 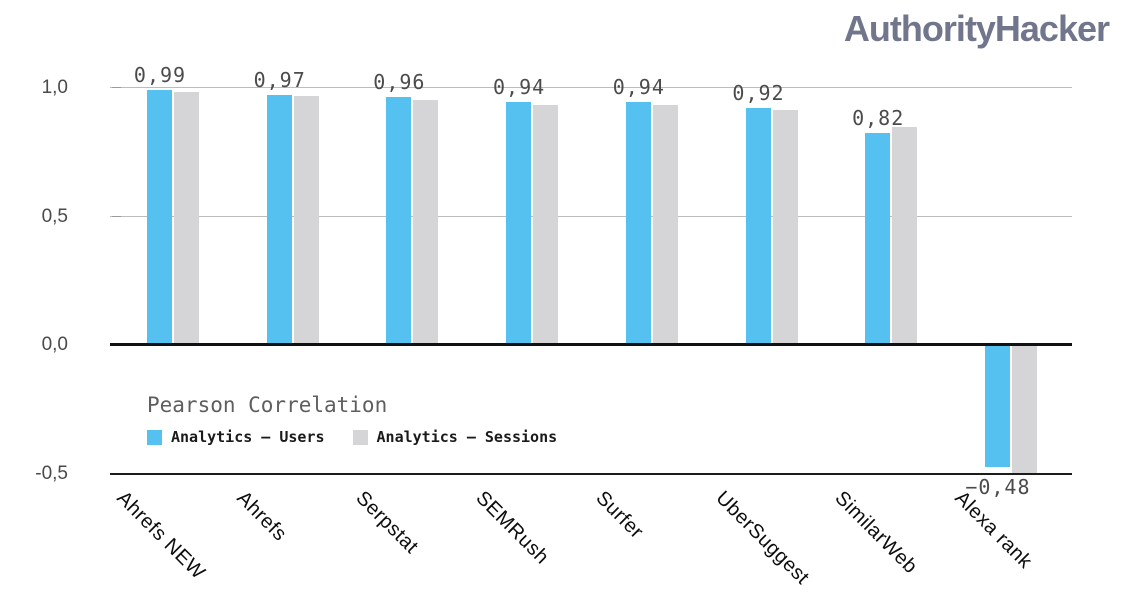 I want to click on value-label-surfer: 0,94, so click(x=638, y=87).